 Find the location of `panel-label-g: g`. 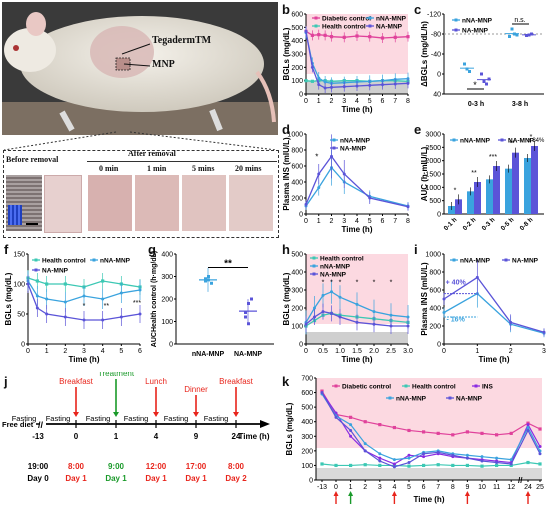

panel-label-g: g is located at coordinates (152, 249).